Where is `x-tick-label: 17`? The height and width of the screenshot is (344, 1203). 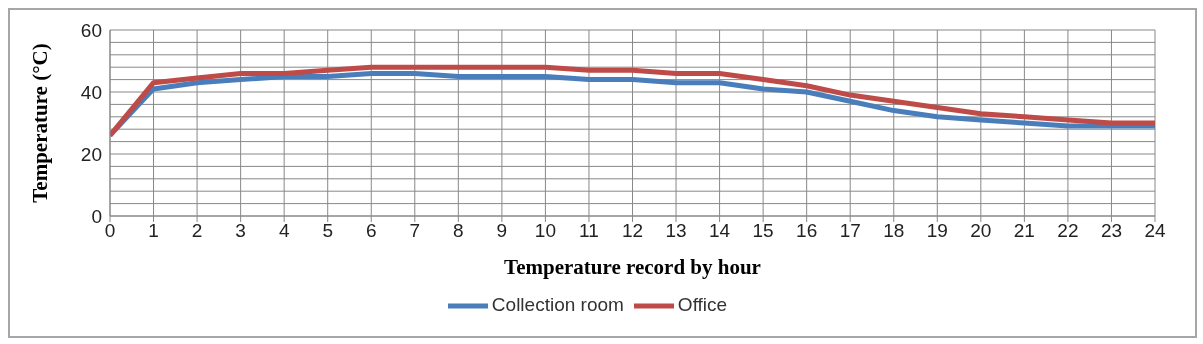
x-tick-label: 17 is located at coordinates (850, 231).